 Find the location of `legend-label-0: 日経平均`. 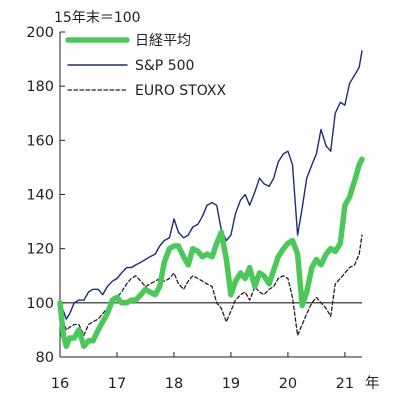

legend-label-0: 日経平均 is located at coordinates (163, 41).